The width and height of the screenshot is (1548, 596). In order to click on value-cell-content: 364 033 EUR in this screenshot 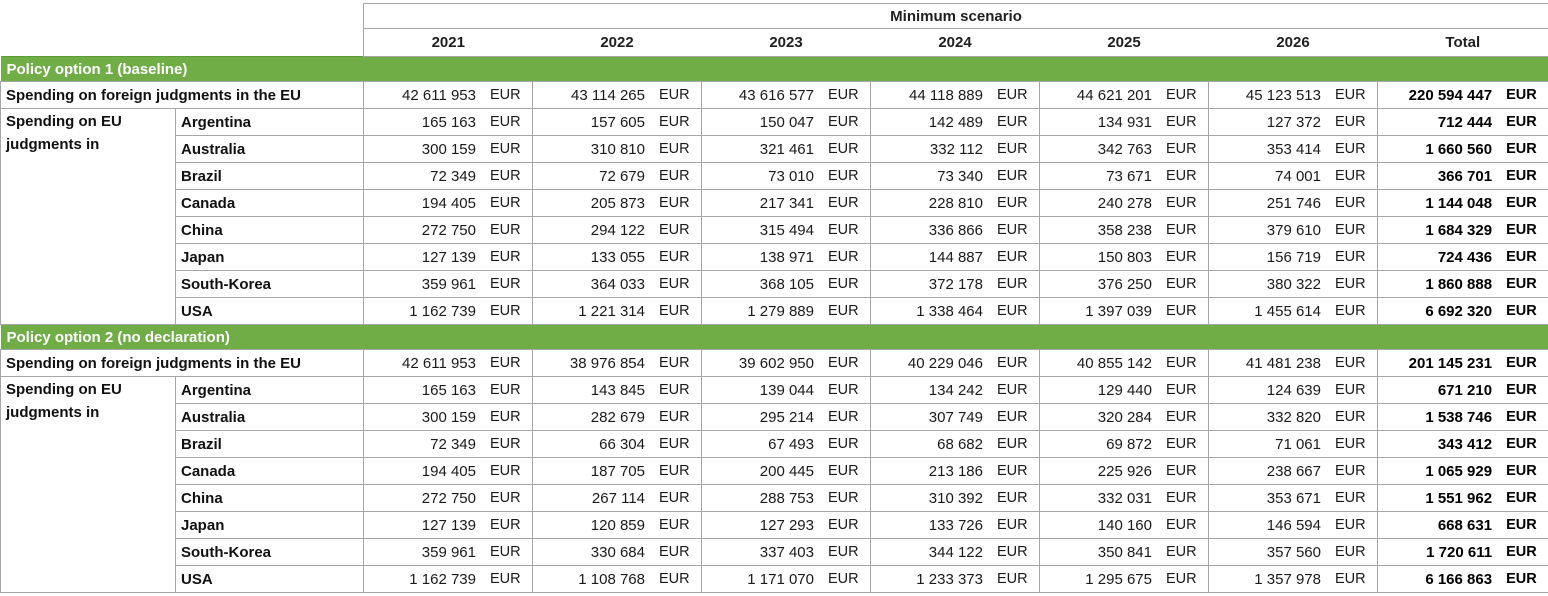, I will do `click(616, 284)`.